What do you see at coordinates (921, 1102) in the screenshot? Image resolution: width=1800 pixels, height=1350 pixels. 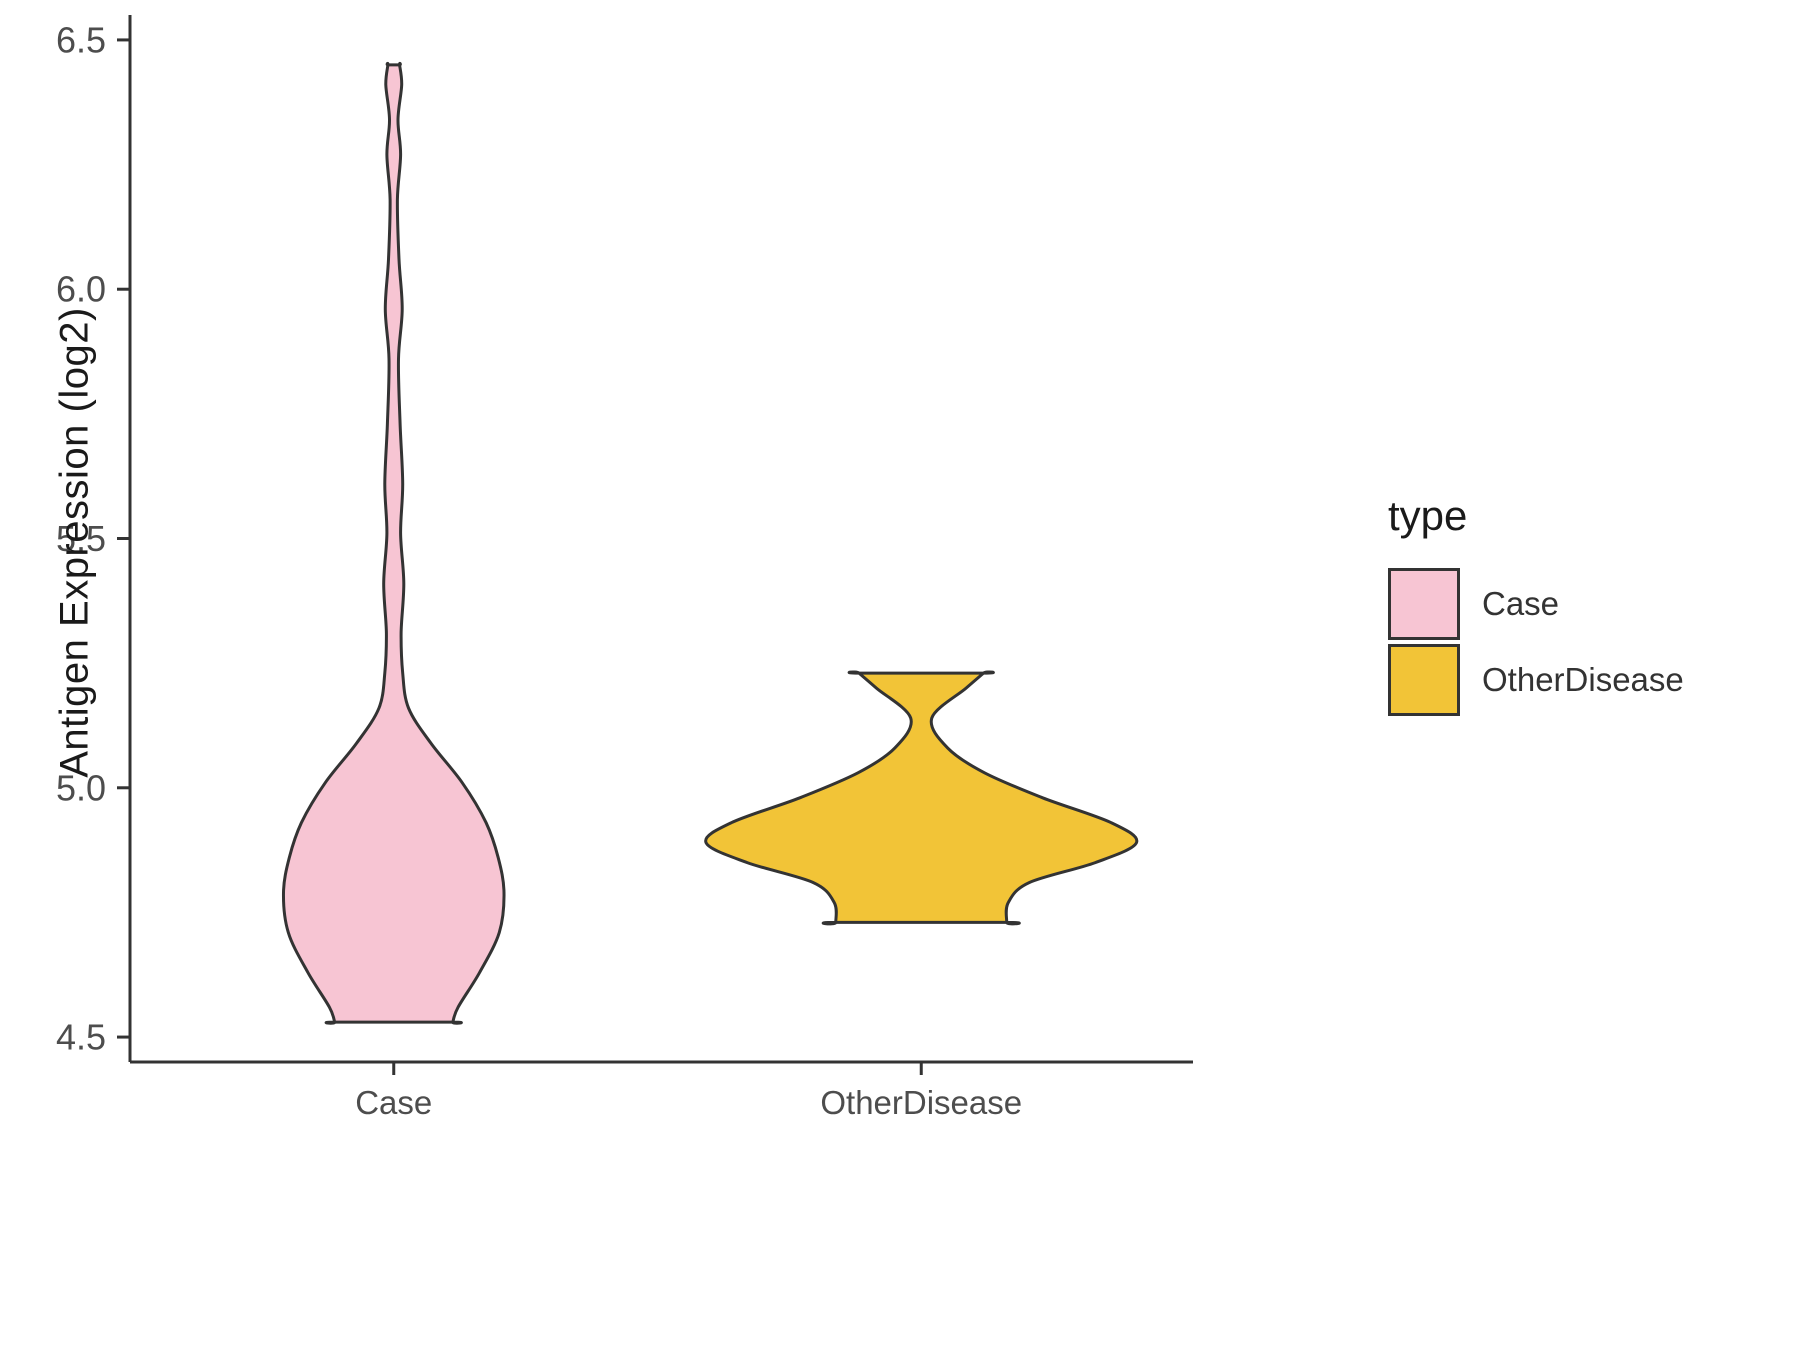 I see `x-tick-label-otherdisease: OtherDisease` at bounding box center [921, 1102].